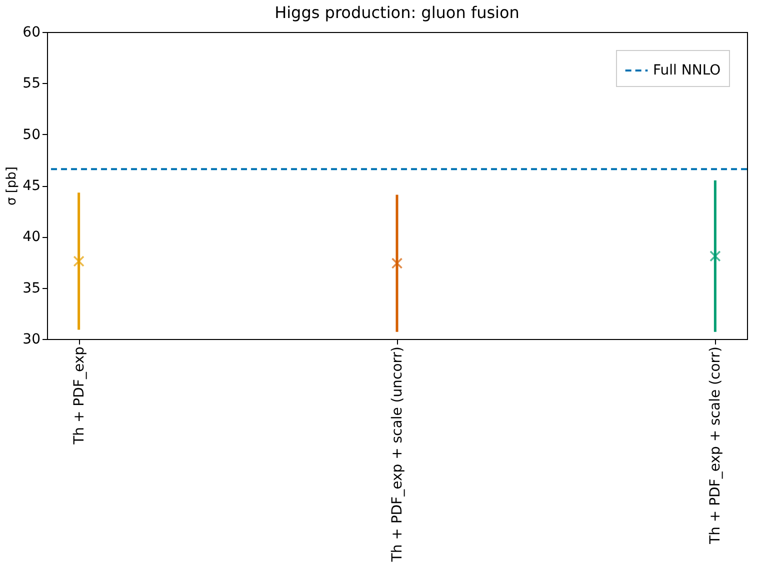  I want to click on y-tick-label: 40, so click(31, 237).